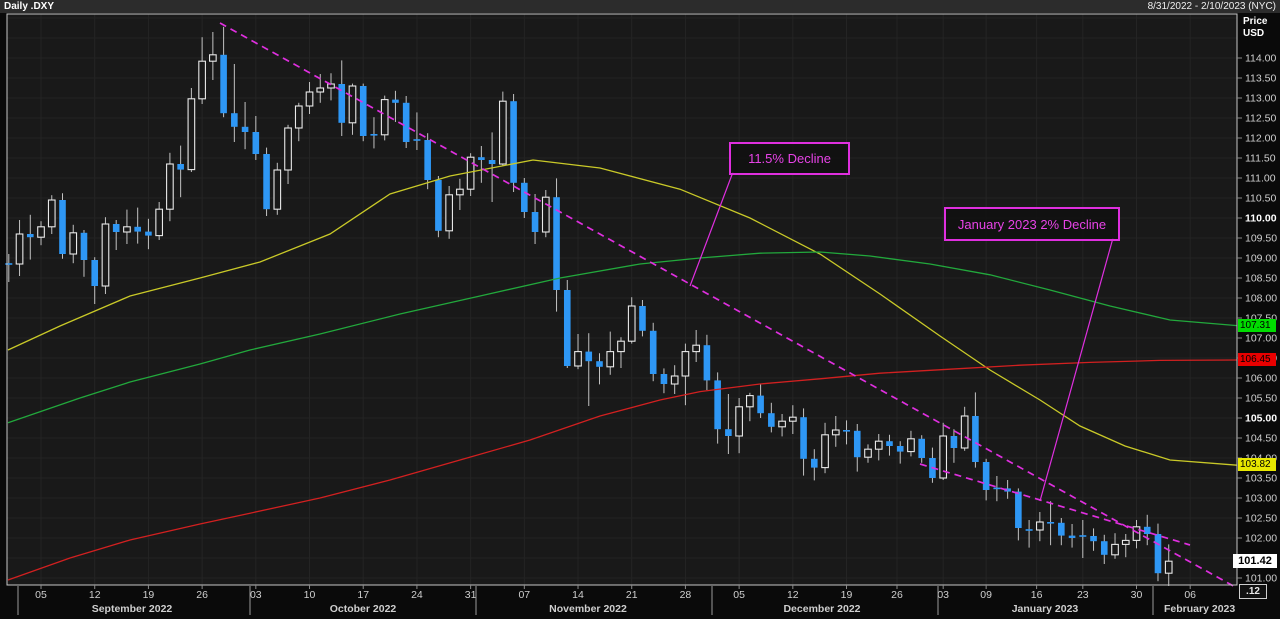 The image size is (1280, 619). Describe the element at coordinates (1257, 359) in the screenshot. I see `red-ma-price-tag: 106.45` at that location.